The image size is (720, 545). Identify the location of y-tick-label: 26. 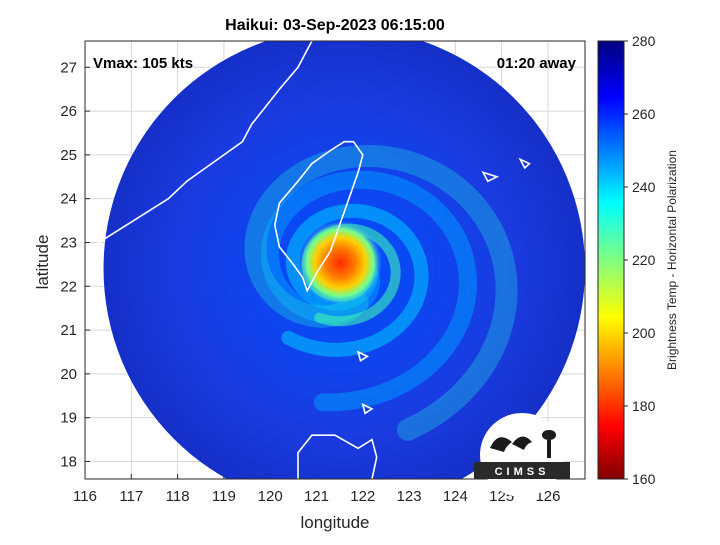
(68, 111).